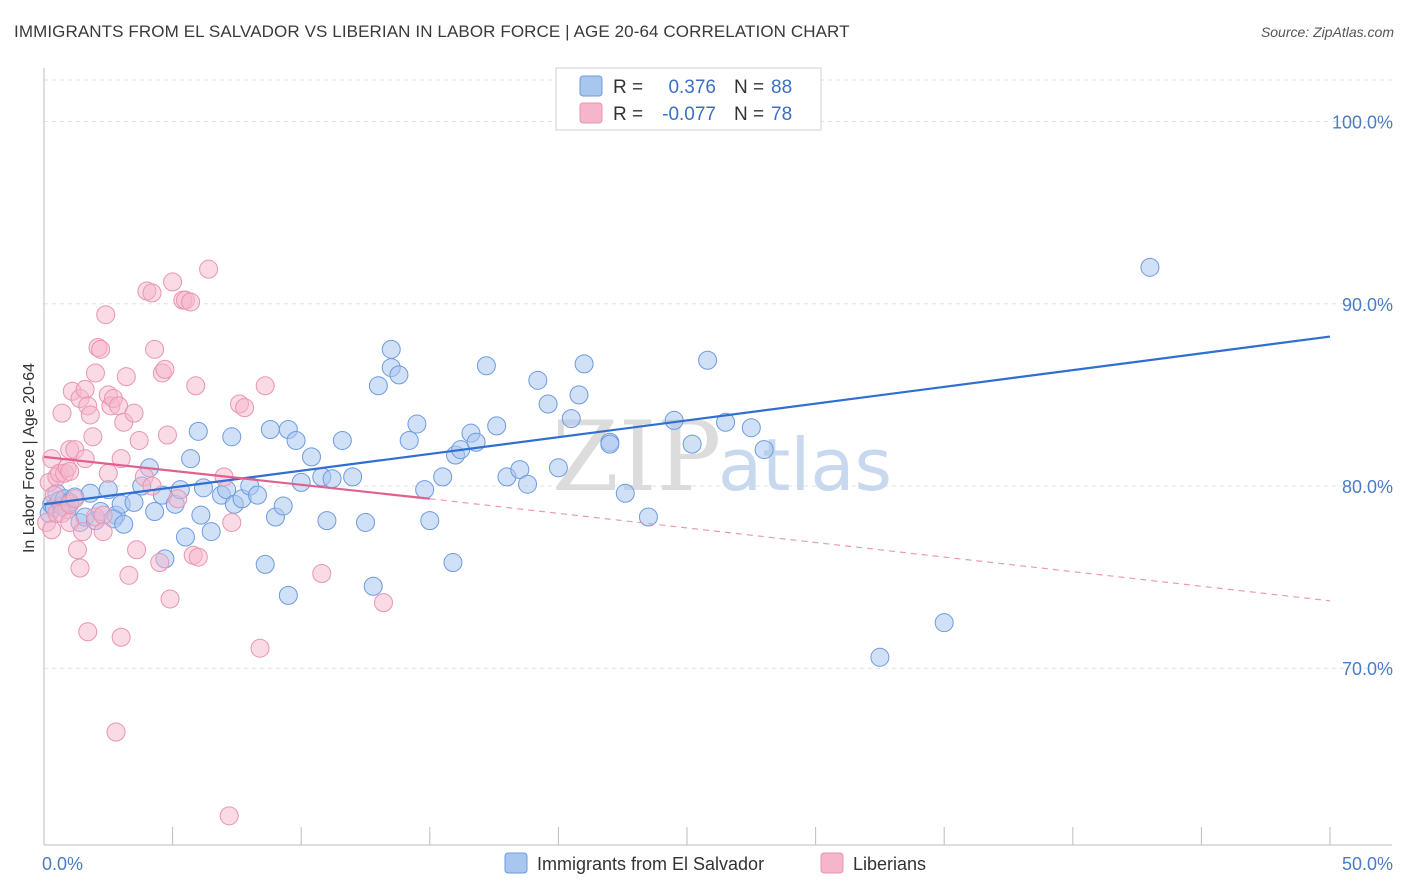  I want to click on legend-swatch-pink, so click(591, 113).